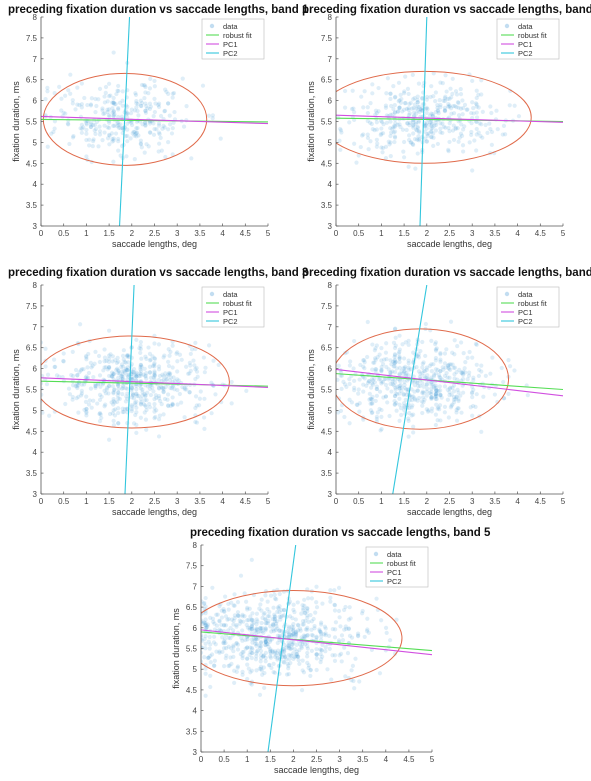  What do you see at coordinates (330, 285) in the screenshot?
I see `y-tick-label: 8` at bounding box center [330, 285].